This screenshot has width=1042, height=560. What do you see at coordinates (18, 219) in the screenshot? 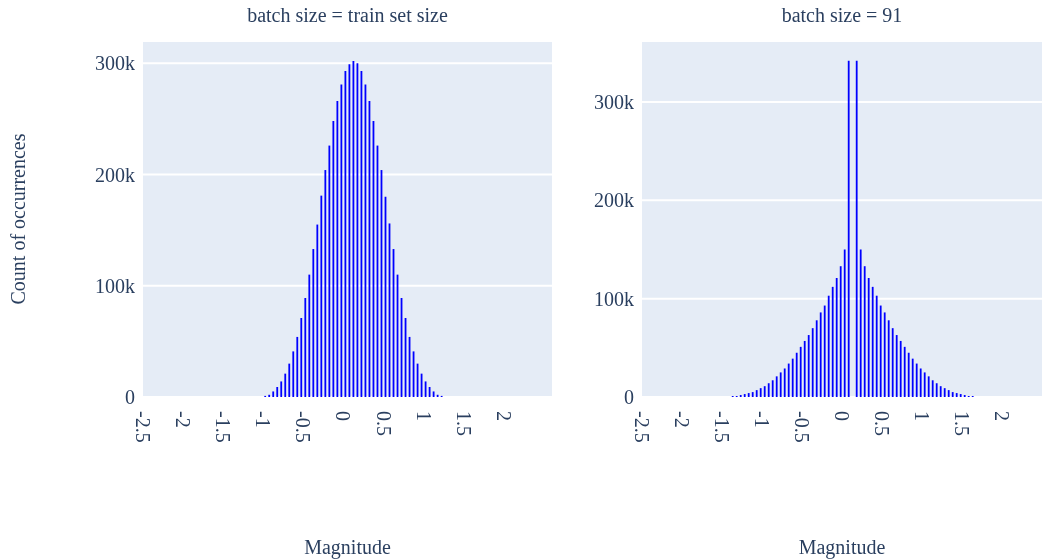
I see `y-axis-title: Count of occurrences` at bounding box center [18, 219].